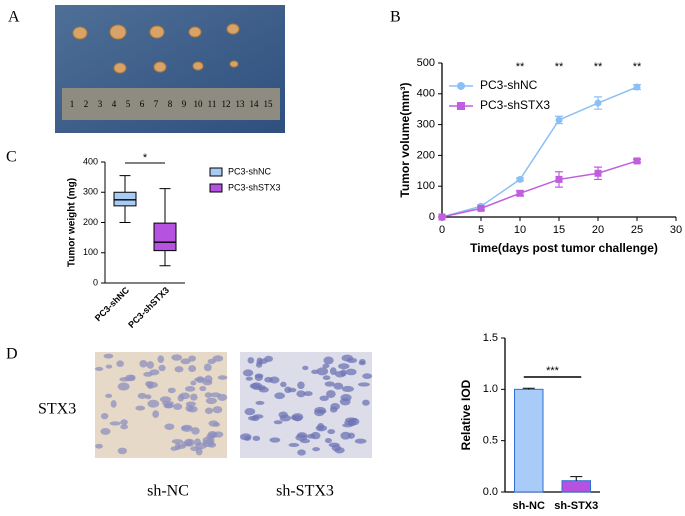  Describe the element at coordinates (426, 94) in the screenshot. I see `y-tick-label: 400` at that location.